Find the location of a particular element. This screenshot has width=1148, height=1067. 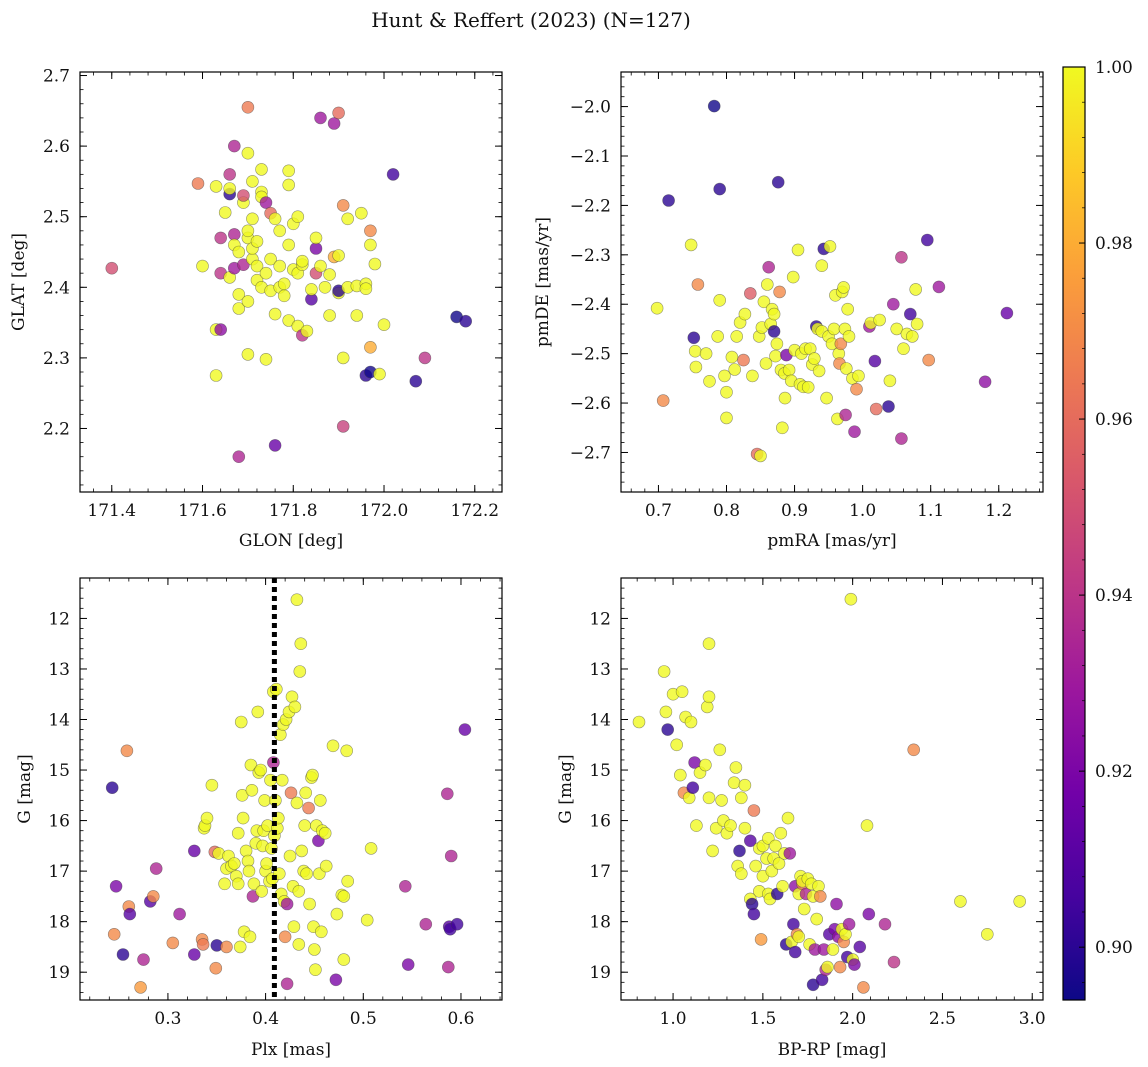

y-tick-label: 16 is located at coordinates (59, 822).